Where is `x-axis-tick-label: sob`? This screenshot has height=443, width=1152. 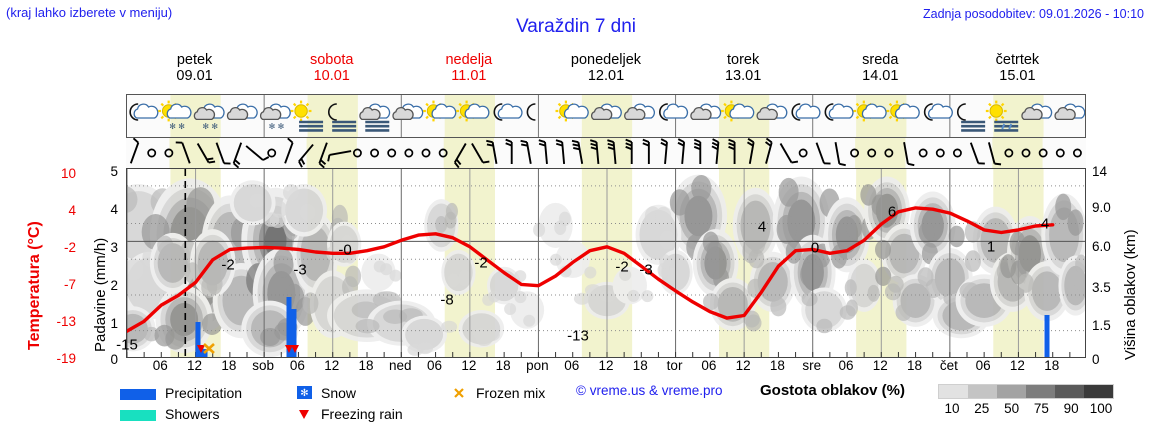
x-axis-tick-label: sob is located at coordinates (263, 365).